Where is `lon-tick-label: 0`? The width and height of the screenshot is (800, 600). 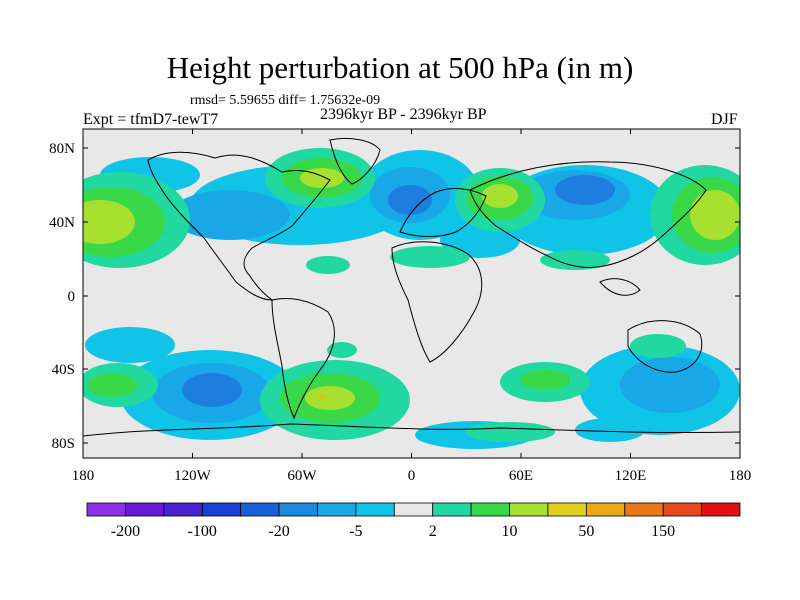 lon-tick-label: 0 is located at coordinates (412, 476).